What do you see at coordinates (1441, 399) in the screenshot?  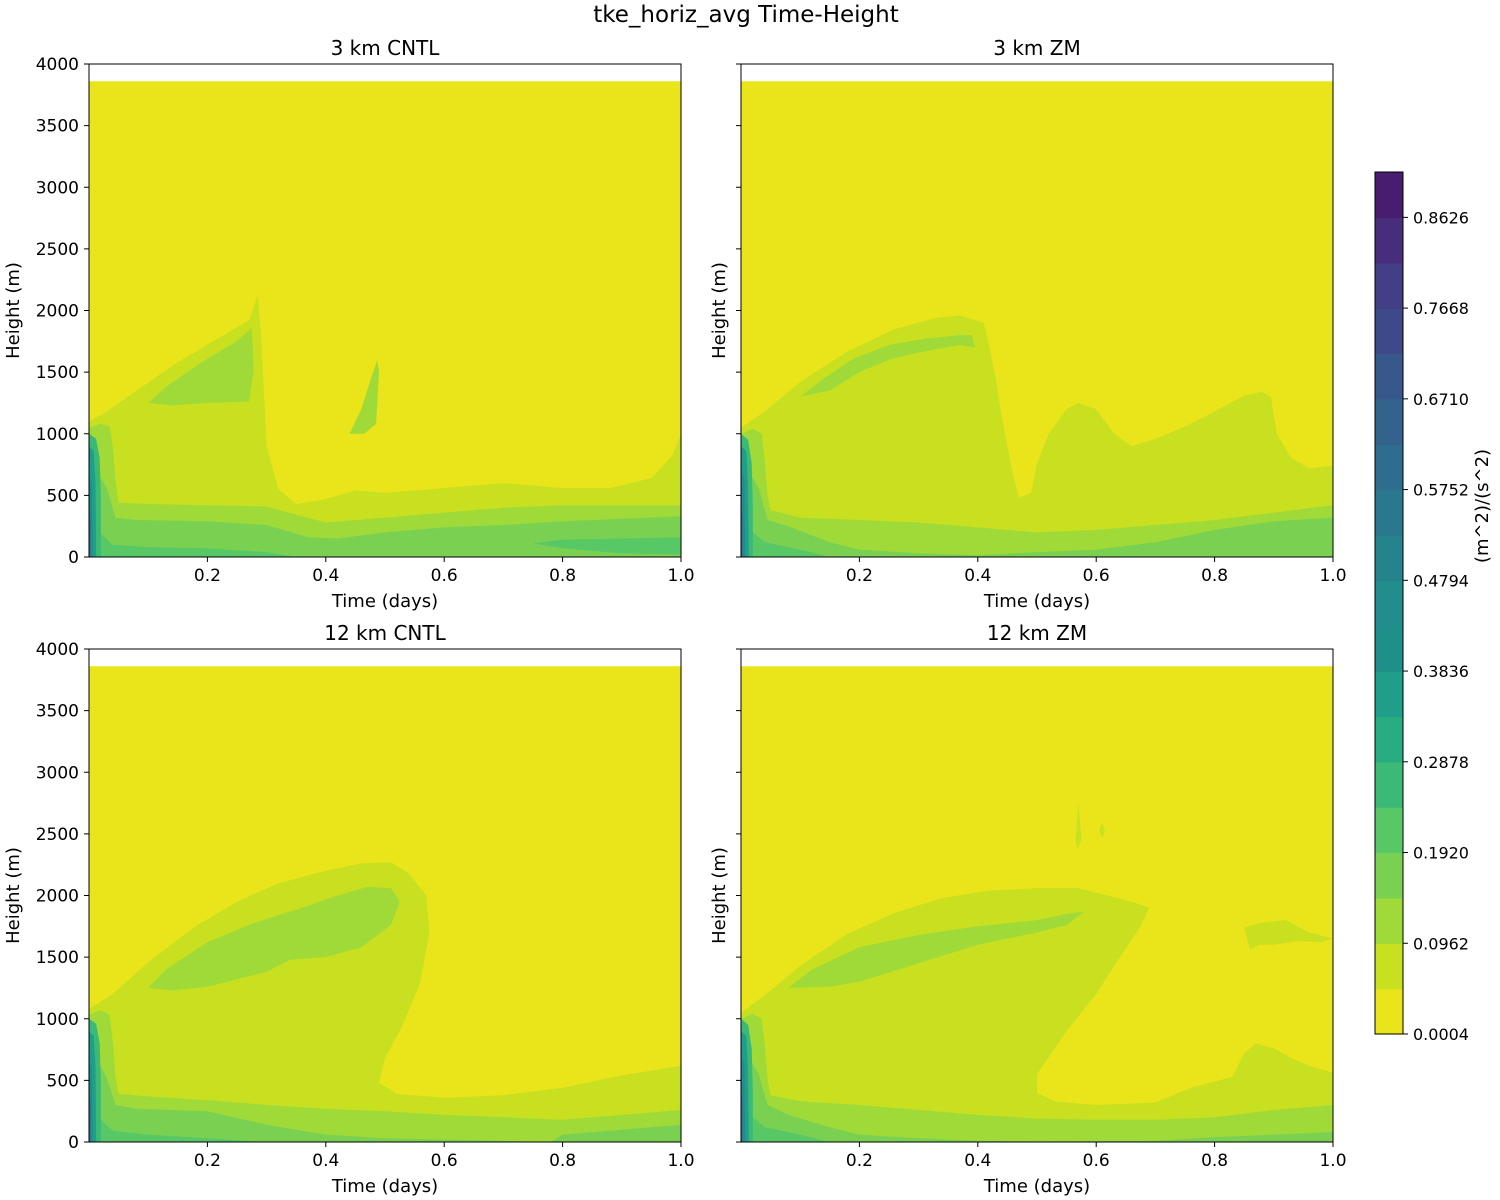 I see `colorbar-tick-label: 0.6710` at bounding box center [1441, 399].